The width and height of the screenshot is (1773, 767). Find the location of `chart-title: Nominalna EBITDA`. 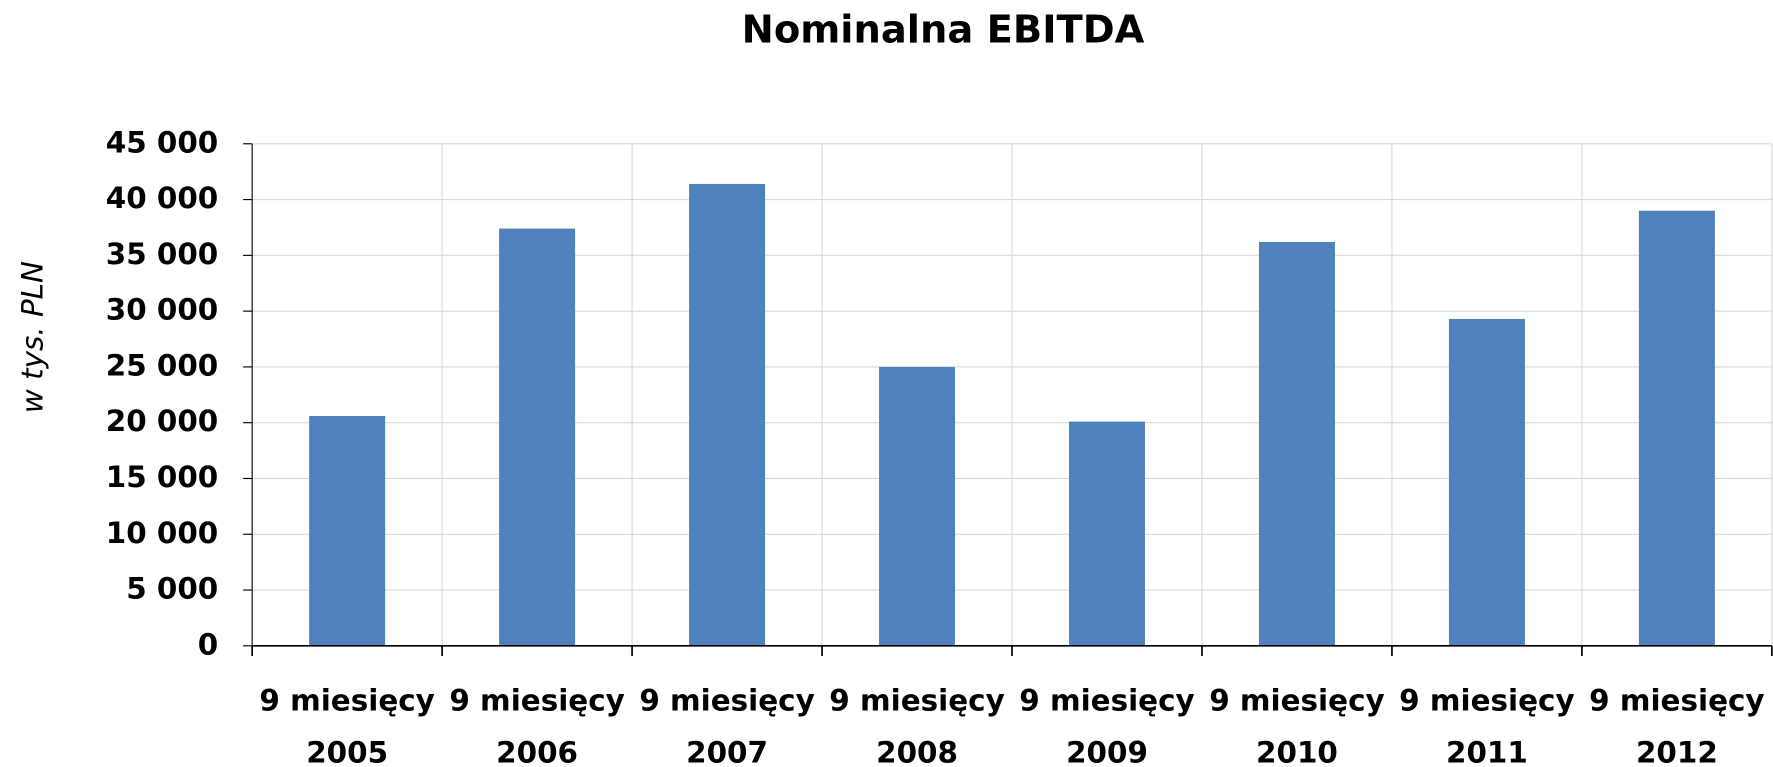

chart-title: Nominalna EBITDA is located at coordinates (943, 29).